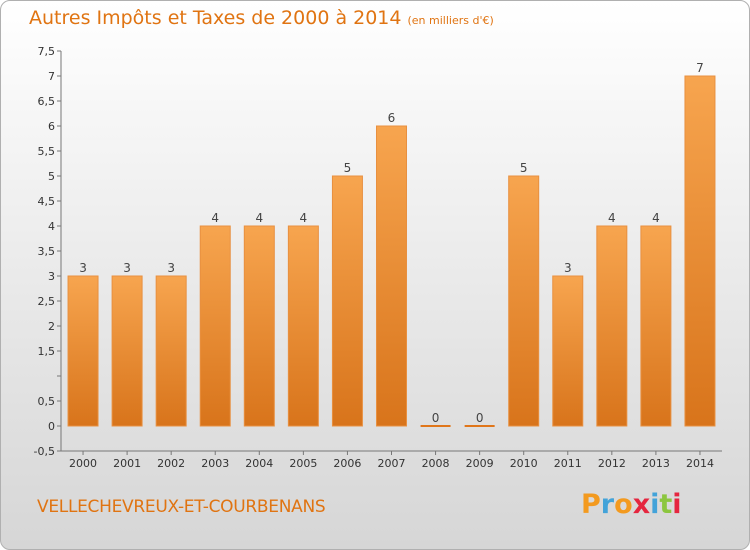  Describe the element at coordinates (51, 76) in the screenshot. I see `y-tick-label: 7` at that location.